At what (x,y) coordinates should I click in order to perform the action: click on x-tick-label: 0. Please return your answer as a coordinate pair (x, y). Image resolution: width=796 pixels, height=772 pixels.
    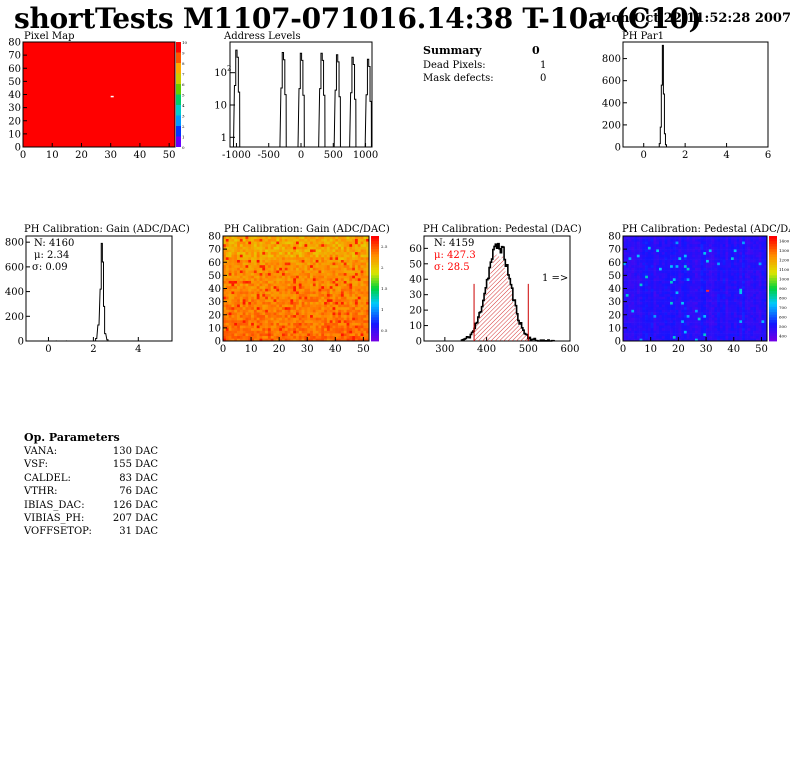
    Looking at the image, I should click on (23, 155).